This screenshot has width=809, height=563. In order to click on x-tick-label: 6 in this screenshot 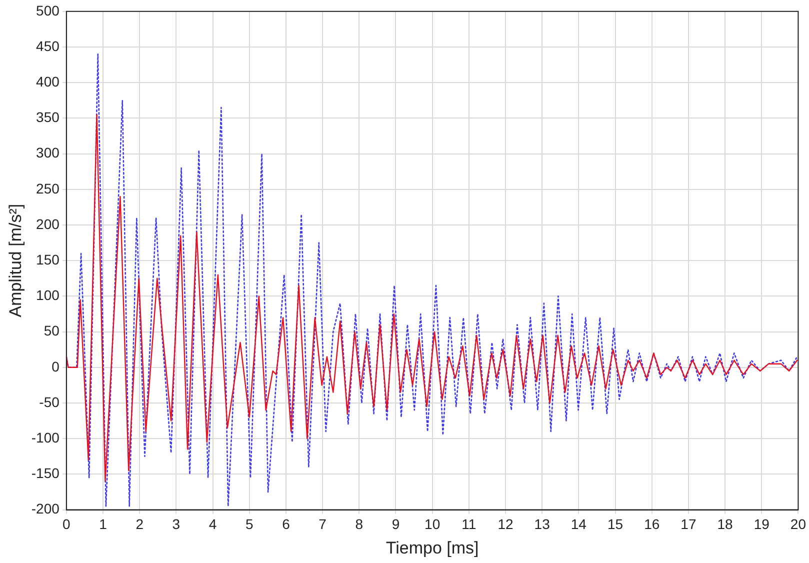, I will do `click(286, 524)`.